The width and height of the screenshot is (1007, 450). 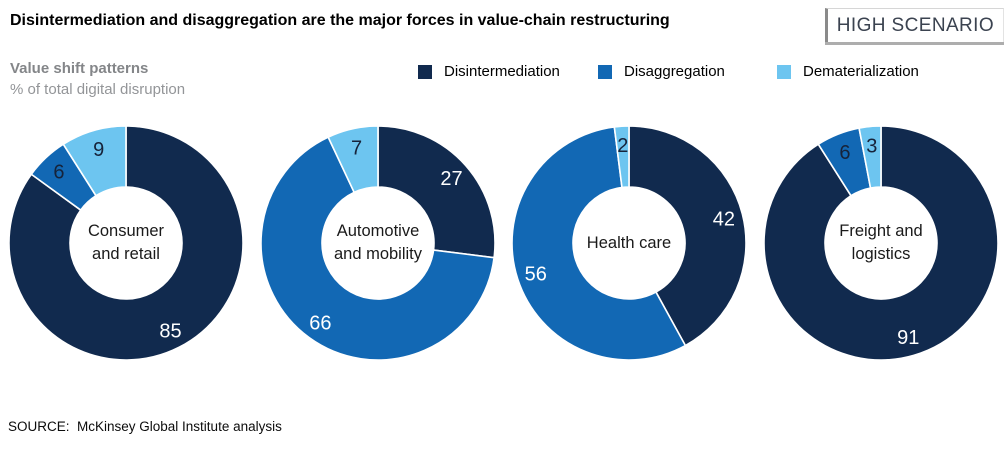 What do you see at coordinates (170, 331) in the screenshot?
I see `slice-value-label: 85` at bounding box center [170, 331].